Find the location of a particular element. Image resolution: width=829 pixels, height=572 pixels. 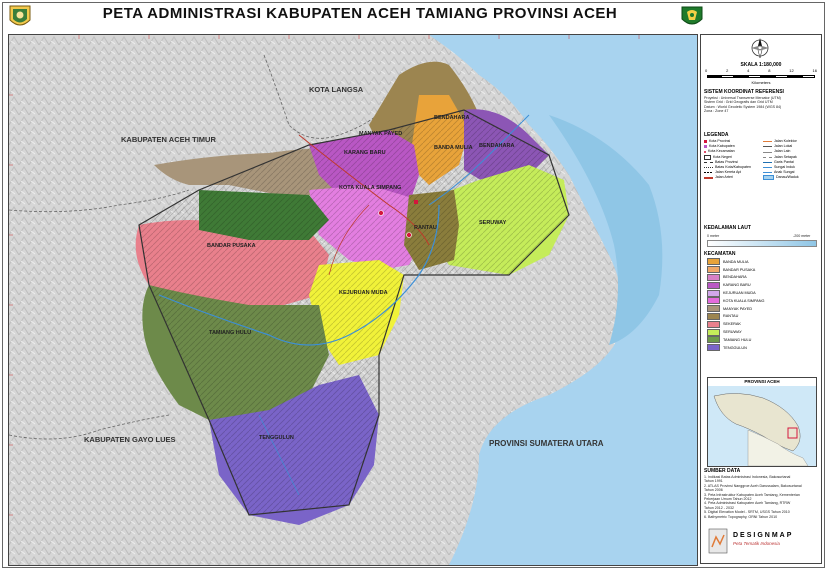

kecamatan-label: BANDA MULIA is located at coordinates (736, 261).